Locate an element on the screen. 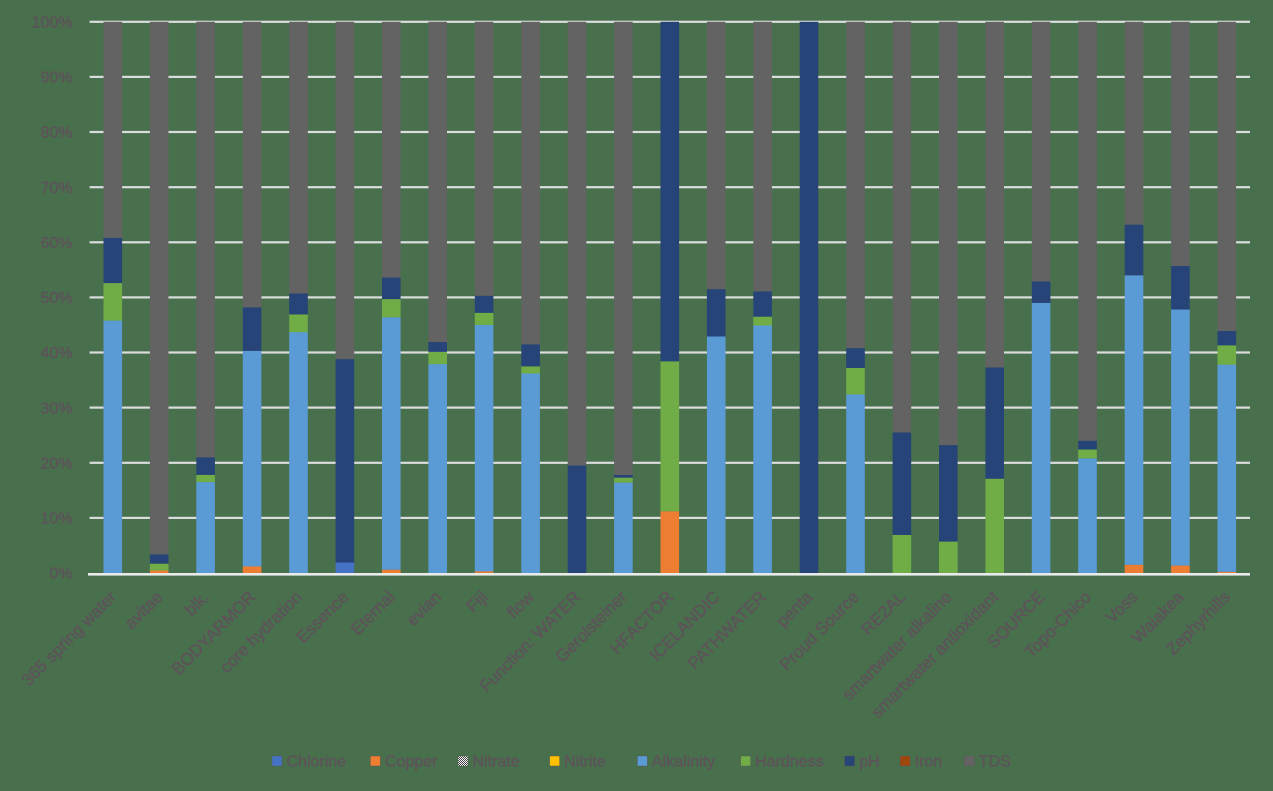 This screenshot has height=791, width=1273. svg-text: pH is located at coordinates (869, 761).